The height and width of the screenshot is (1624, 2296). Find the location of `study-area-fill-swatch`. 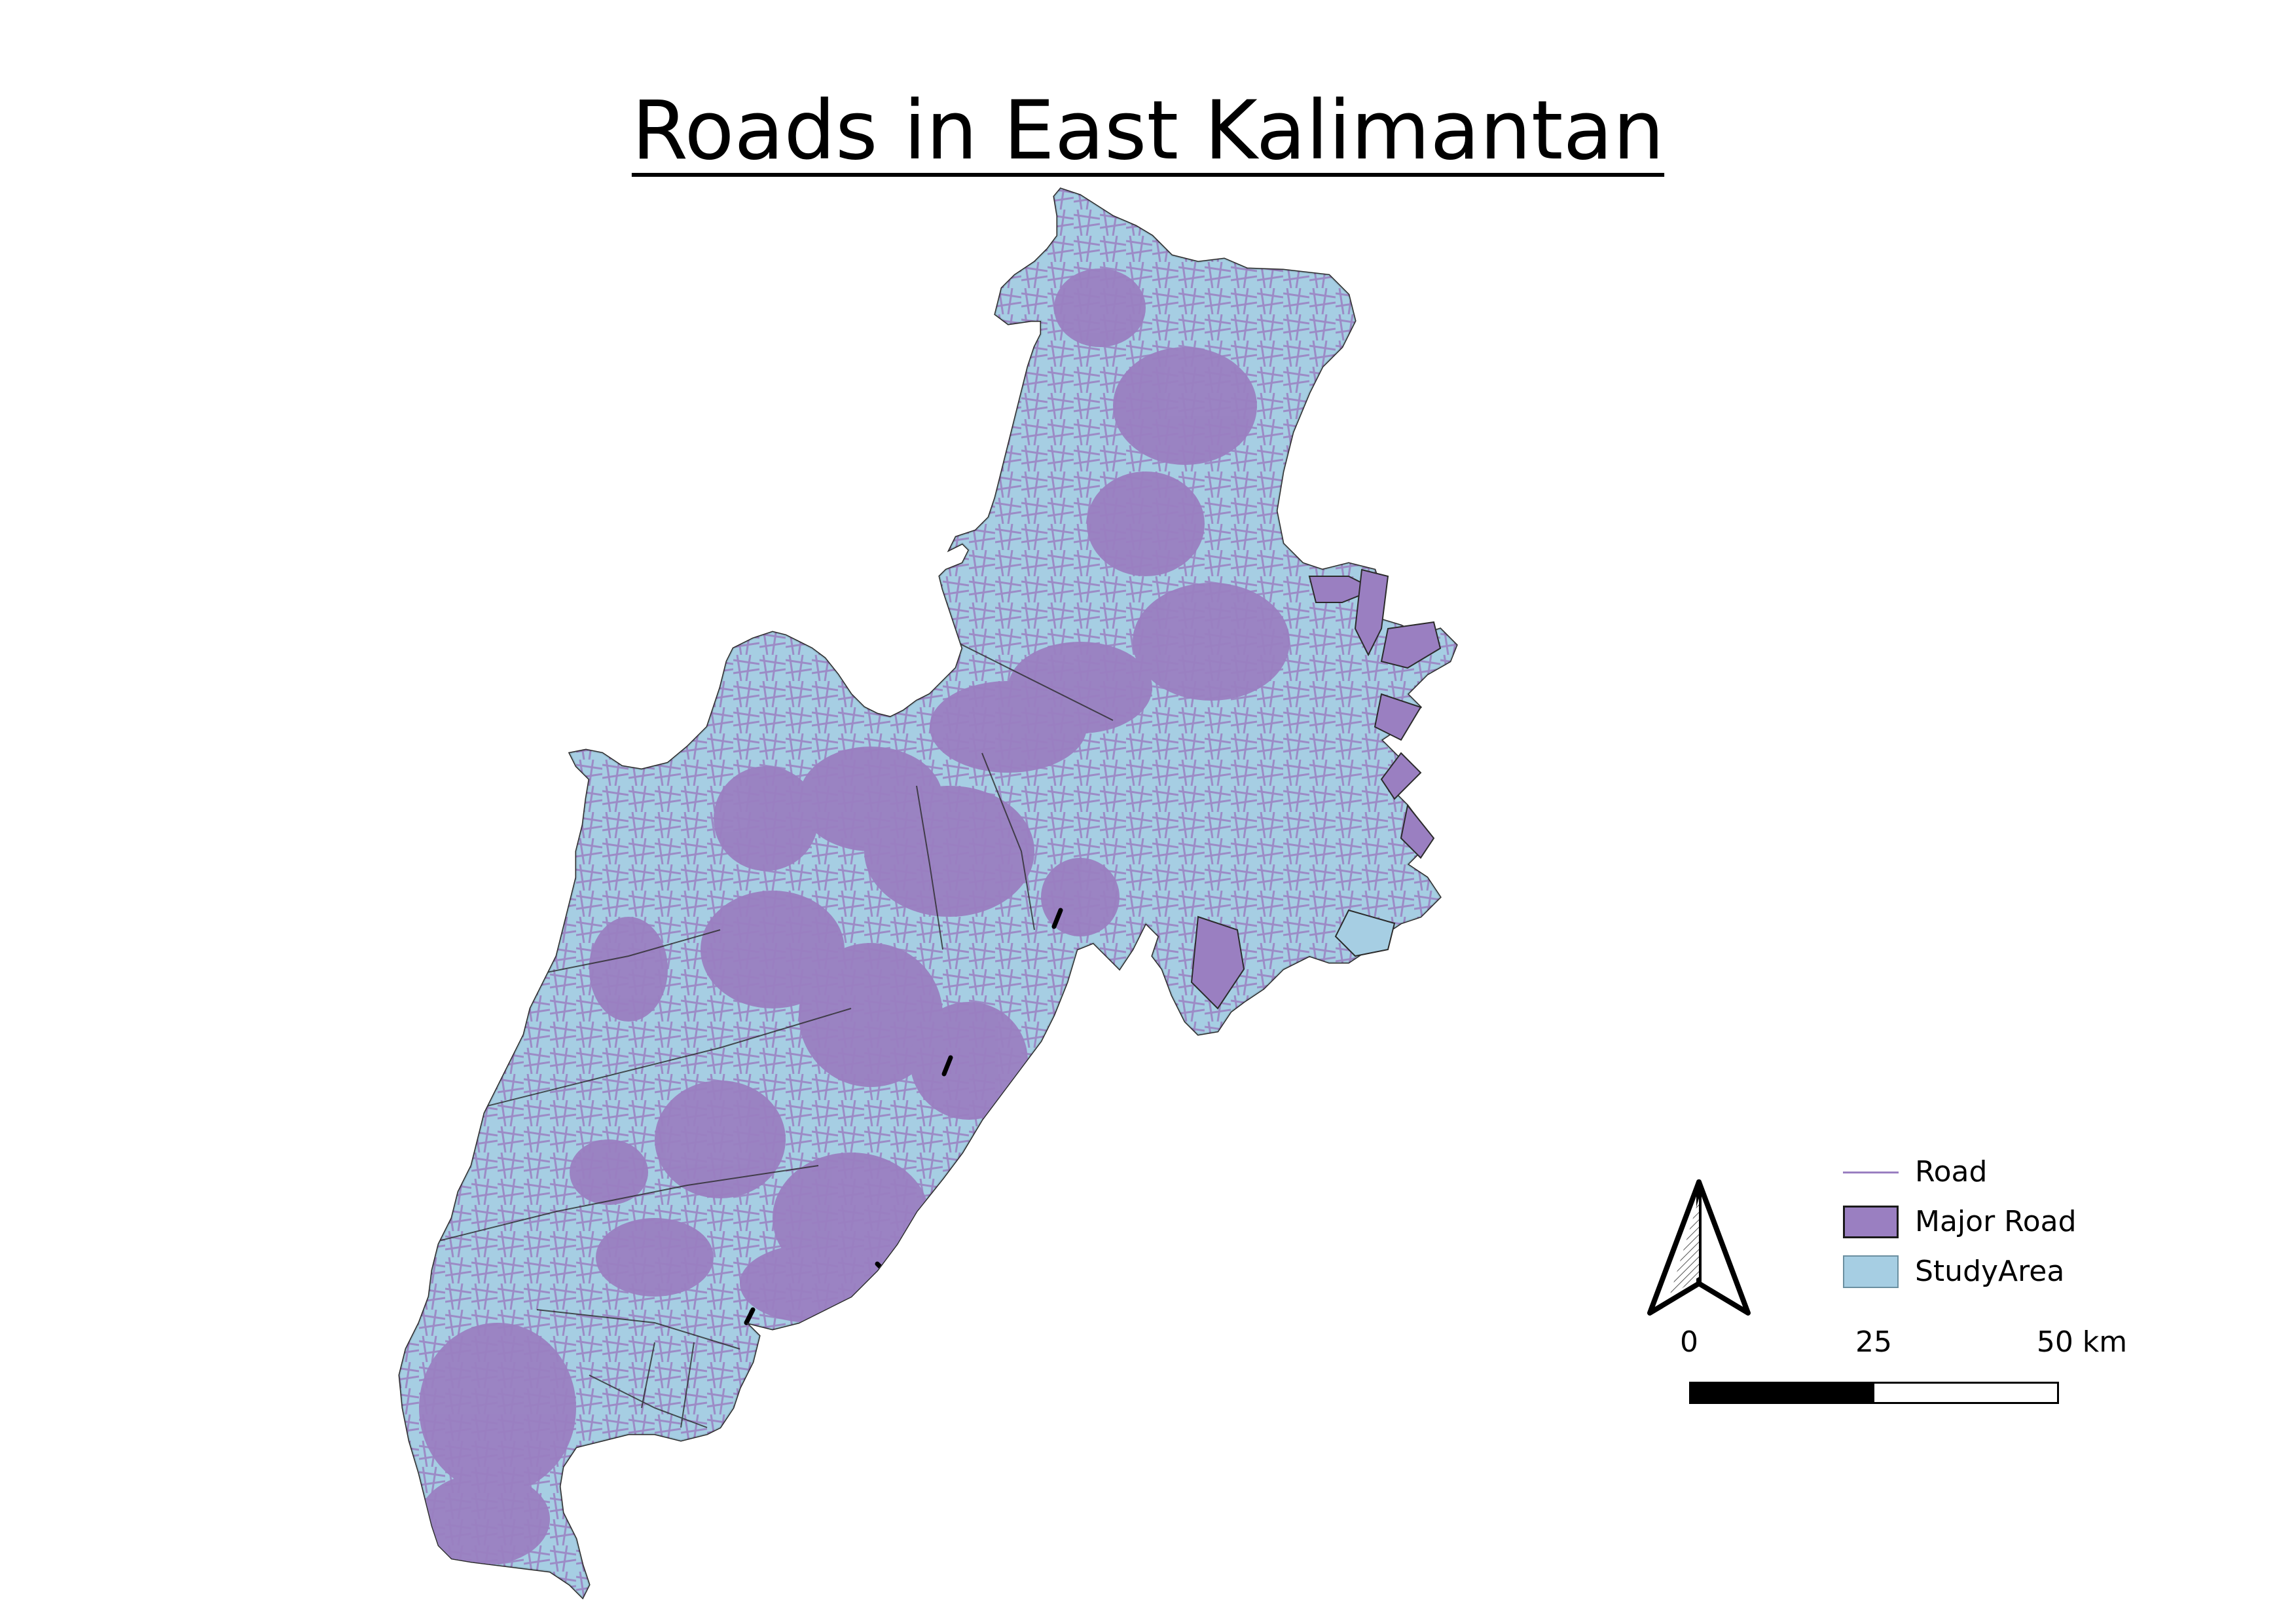

study-area-fill-swatch is located at coordinates (1871, 1271).